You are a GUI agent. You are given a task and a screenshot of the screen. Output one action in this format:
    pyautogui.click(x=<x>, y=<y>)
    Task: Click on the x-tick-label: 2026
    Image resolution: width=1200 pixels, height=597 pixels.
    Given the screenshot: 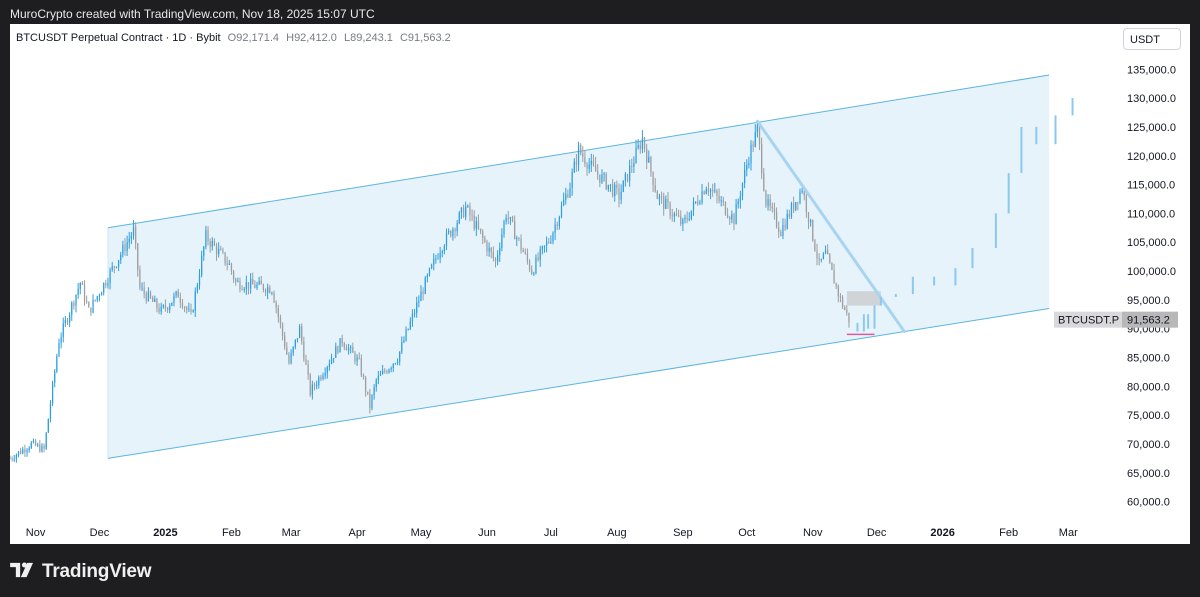 What is the action you would take?
    pyautogui.click(x=942, y=533)
    